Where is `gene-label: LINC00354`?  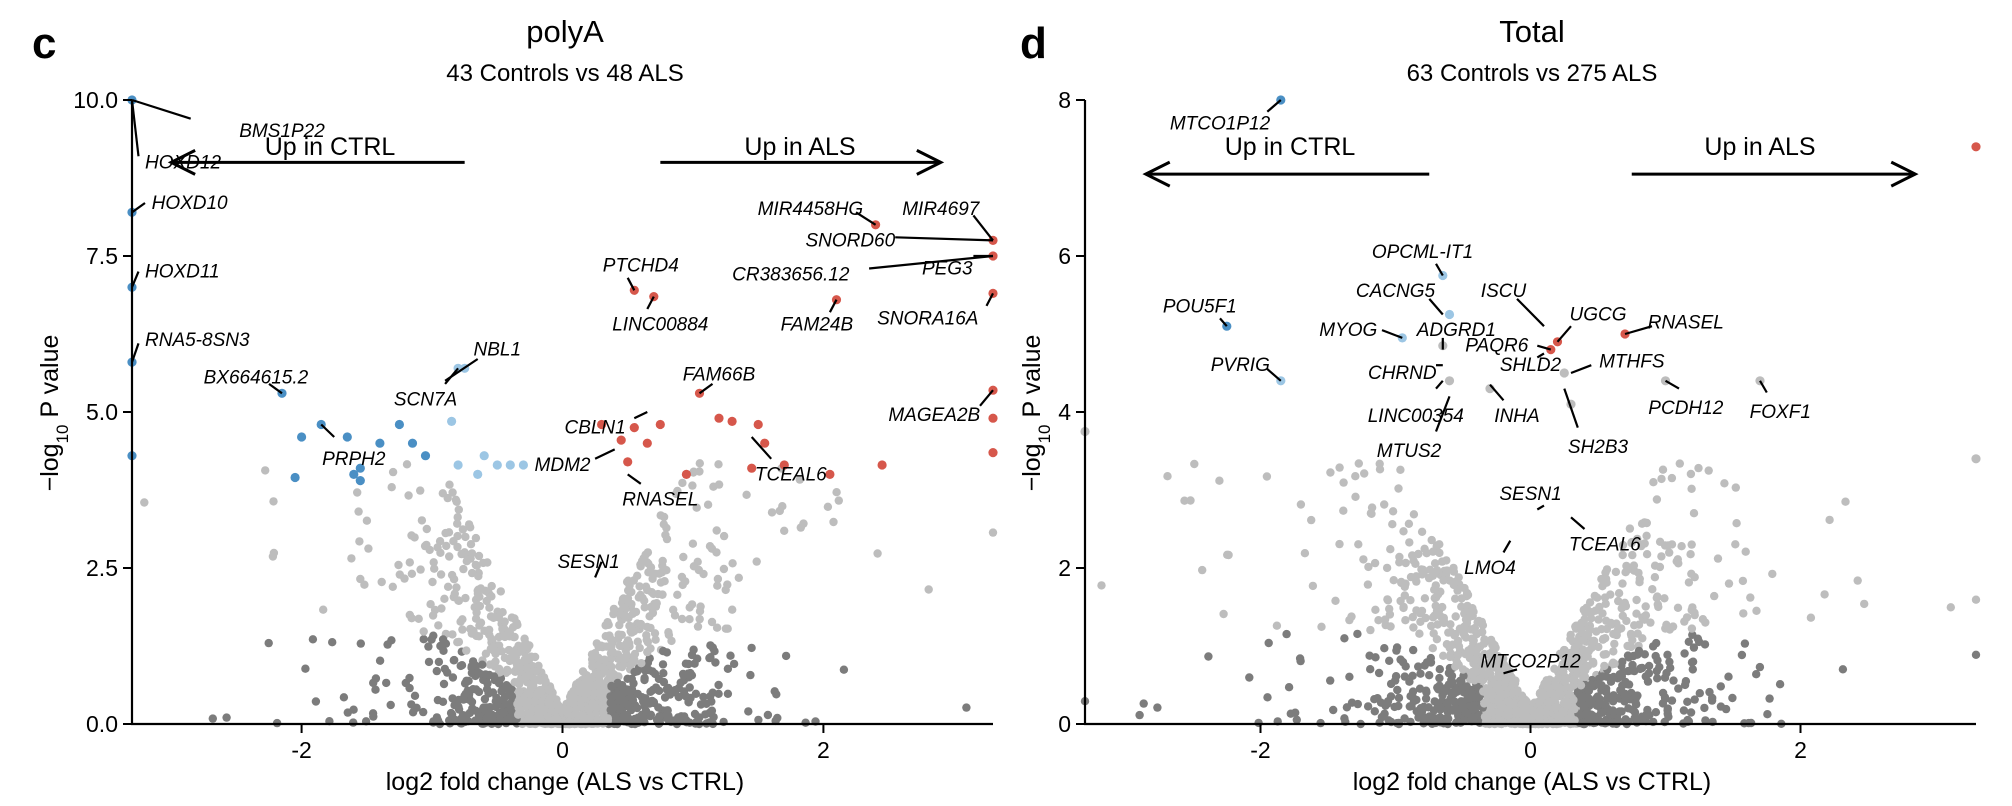 gene-label: LINC00354 is located at coordinates (1416, 416).